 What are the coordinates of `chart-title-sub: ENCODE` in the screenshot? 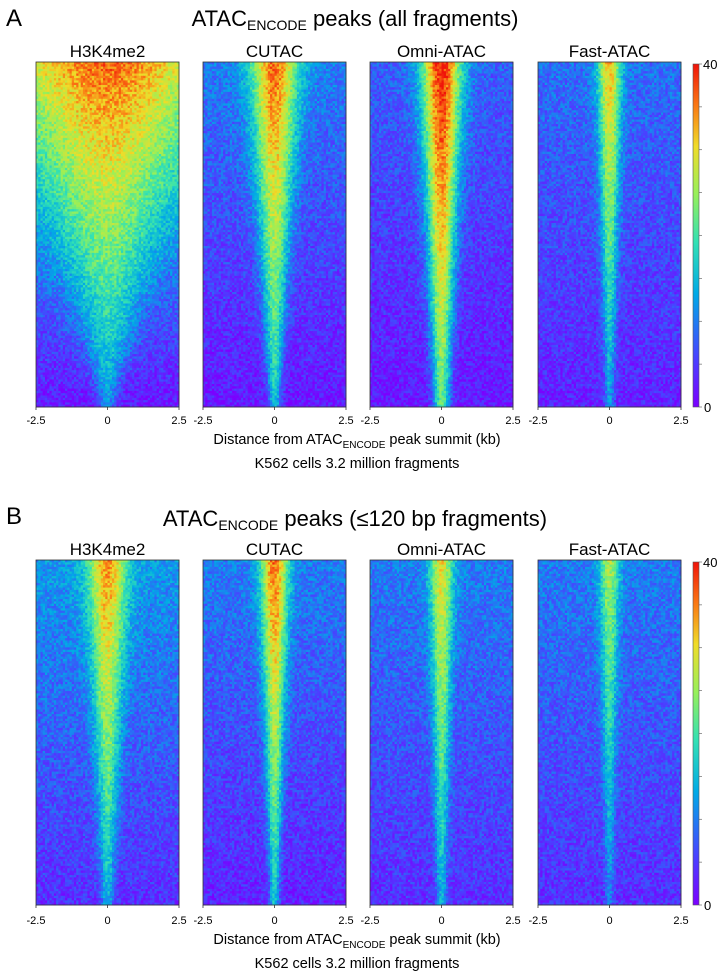 It's located at (277, 25).